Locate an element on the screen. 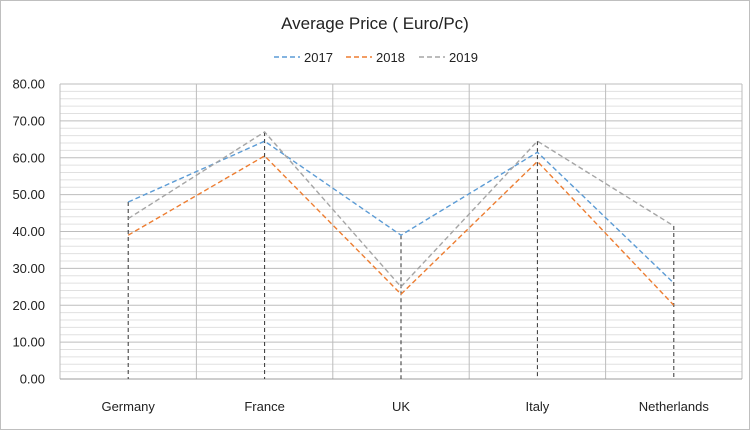 This screenshot has height=430, width=750. legend-label-2017: 2017 is located at coordinates (318, 57).